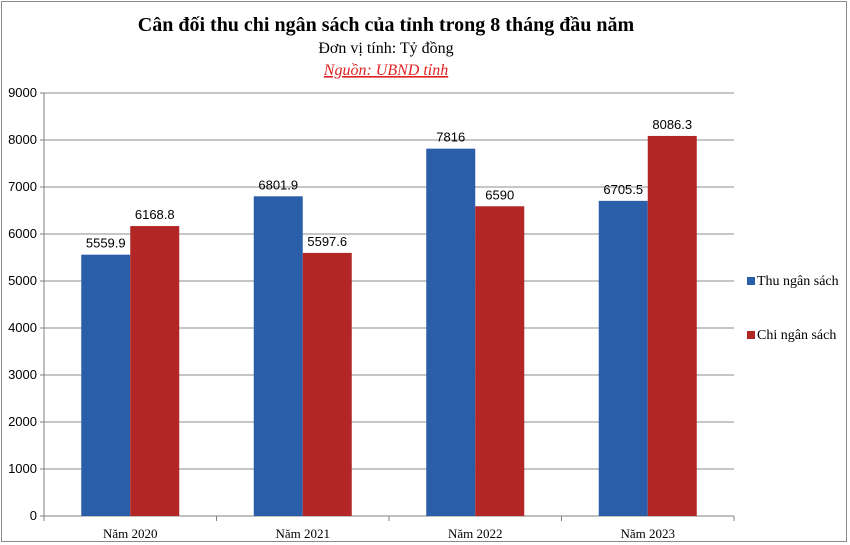 The height and width of the screenshot is (545, 850). What do you see at coordinates (647, 533) in the screenshot?
I see `x-tick-label: Năm 2023` at bounding box center [647, 533].